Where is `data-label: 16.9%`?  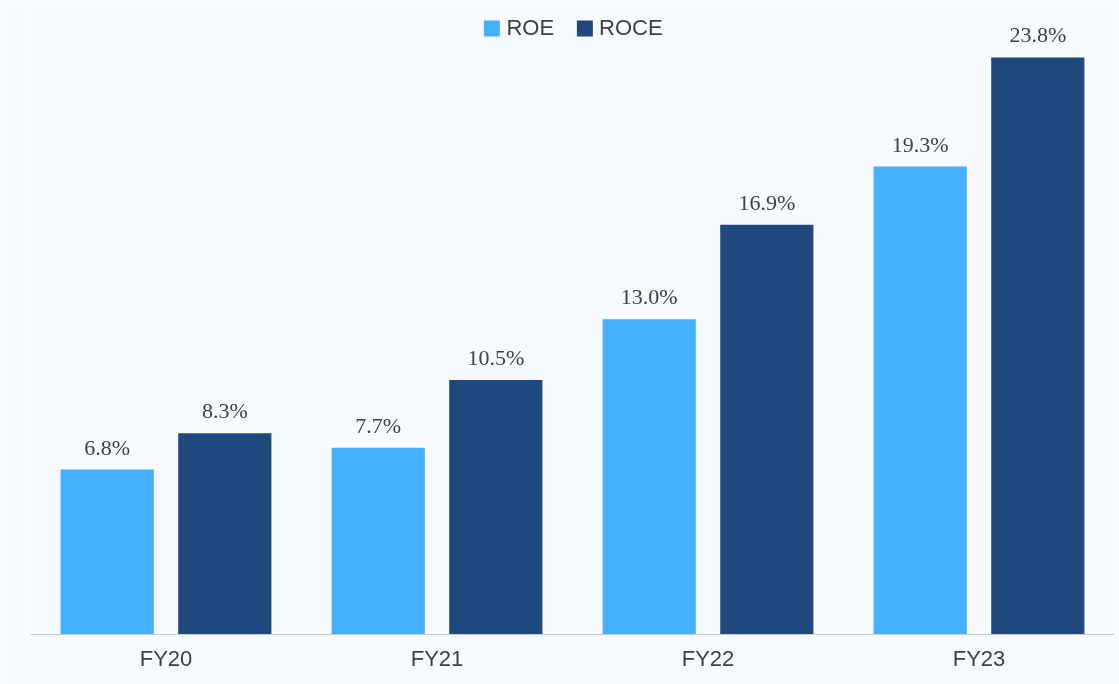
data-label: 16.9% is located at coordinates (767, 202).